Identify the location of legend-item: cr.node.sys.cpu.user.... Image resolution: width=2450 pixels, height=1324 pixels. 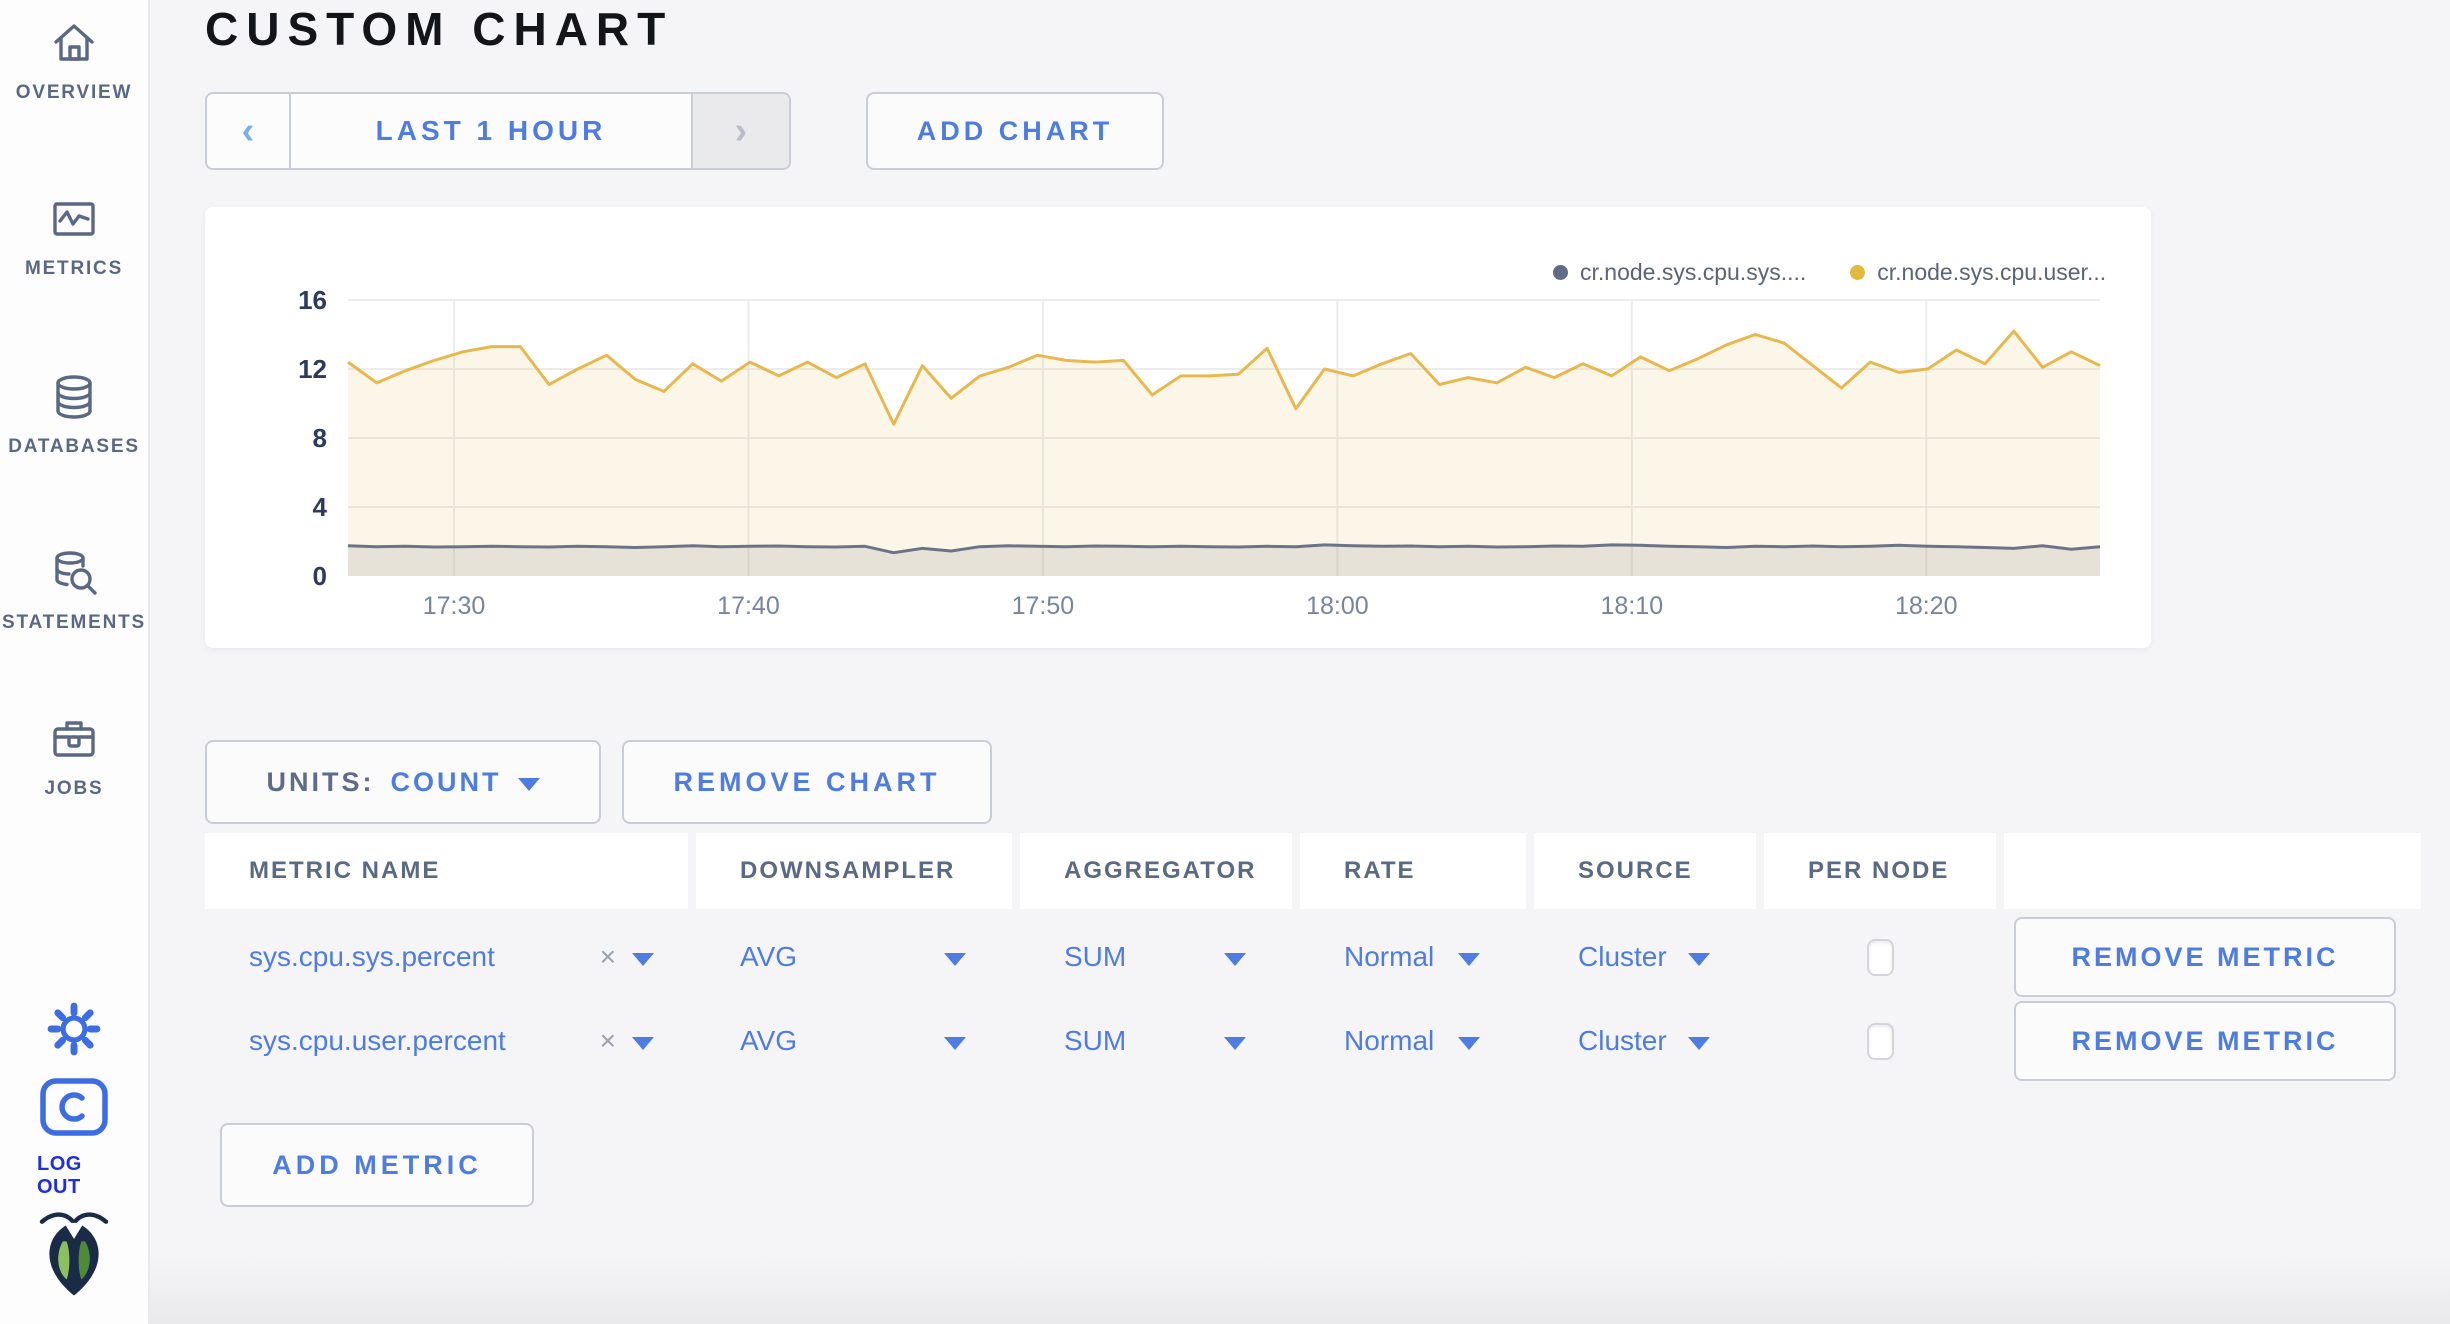
(1978, 272).